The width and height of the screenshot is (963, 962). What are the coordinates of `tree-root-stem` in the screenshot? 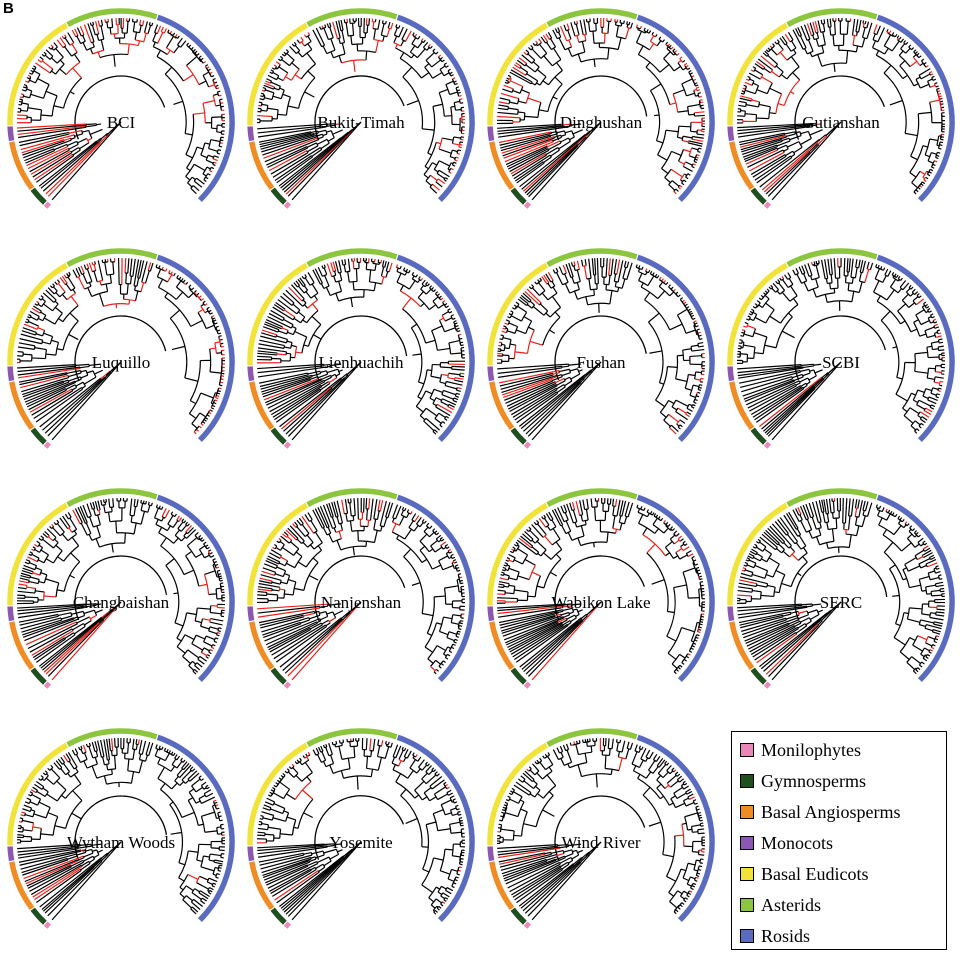 It's located at (593, 128).